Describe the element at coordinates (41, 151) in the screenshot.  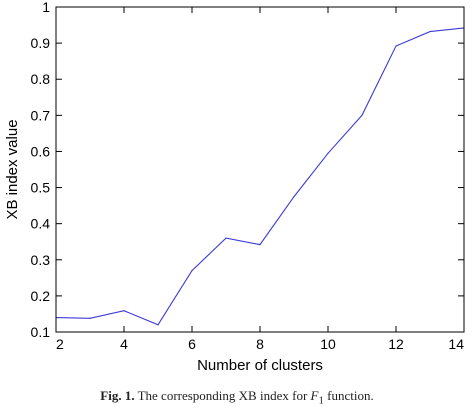
I see `y-tick-label: 0.6` at that location.